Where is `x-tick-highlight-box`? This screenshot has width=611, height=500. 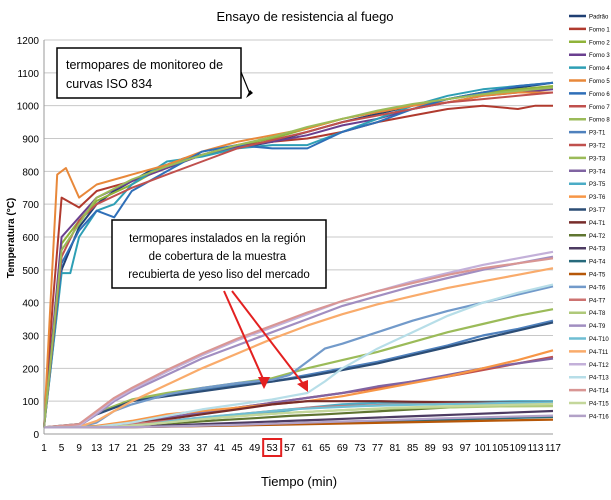
x-tick-highlight-box is located at coordinates (272, 447).